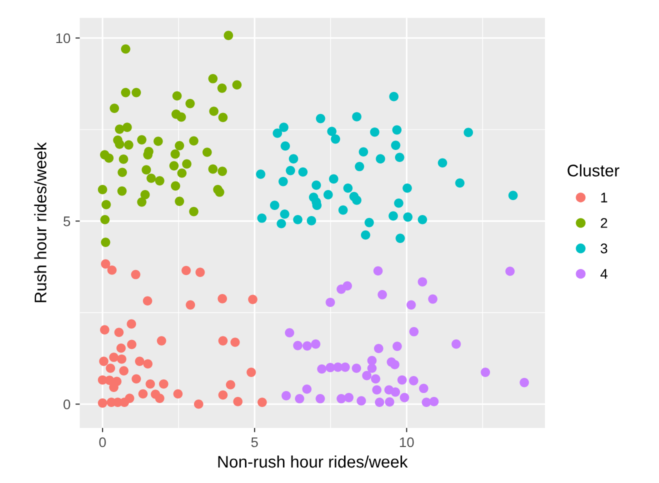  Describe the element at coordinates (102, 442) in the screenshot. I see `x-tick-label: 0` at that location.